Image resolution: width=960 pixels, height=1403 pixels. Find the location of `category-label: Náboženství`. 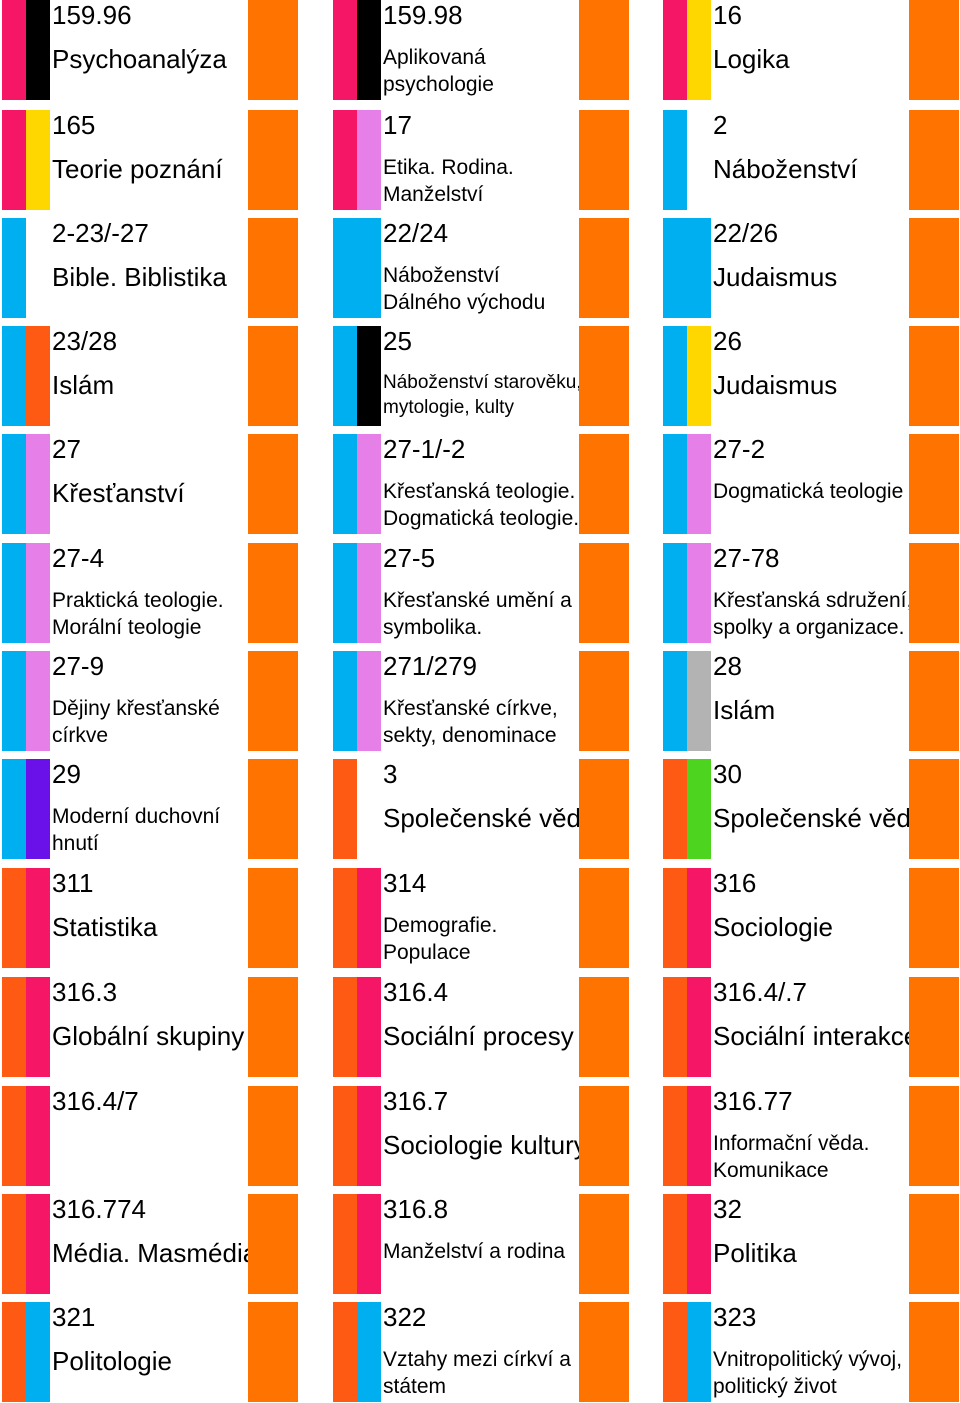

category-label: Náboženství is located at coordinates (785, 169).